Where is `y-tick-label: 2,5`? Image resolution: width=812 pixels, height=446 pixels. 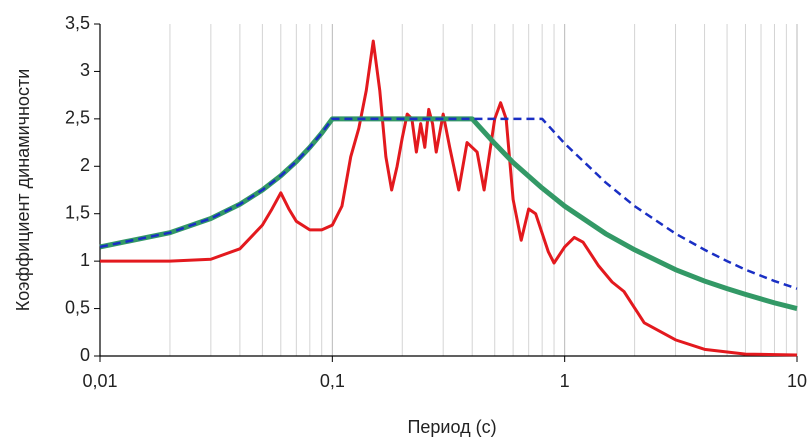 y-tick-label: 2,5 is located at coordinates (77, 118).